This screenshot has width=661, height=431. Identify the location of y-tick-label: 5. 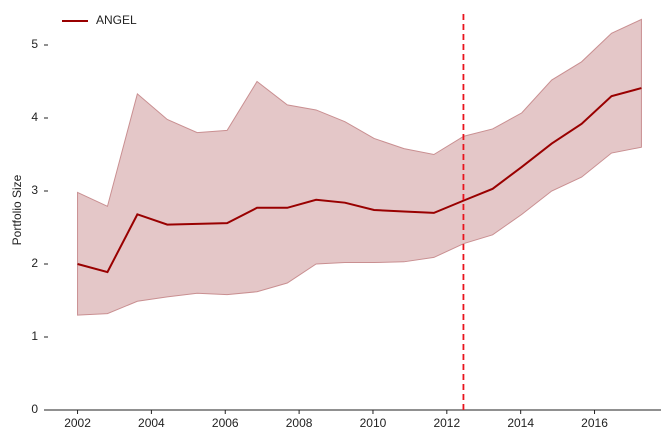
(34, 44).